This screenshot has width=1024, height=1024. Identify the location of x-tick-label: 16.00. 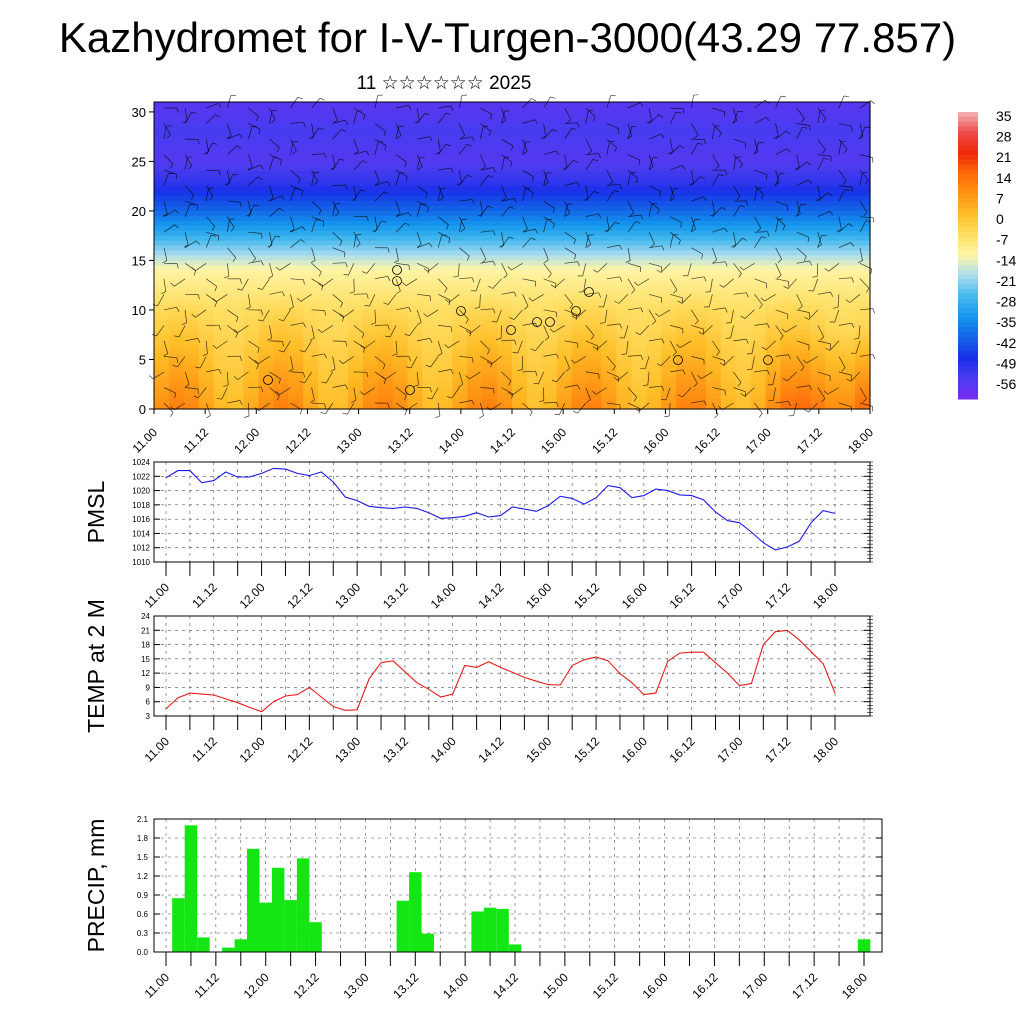
(655, 985).